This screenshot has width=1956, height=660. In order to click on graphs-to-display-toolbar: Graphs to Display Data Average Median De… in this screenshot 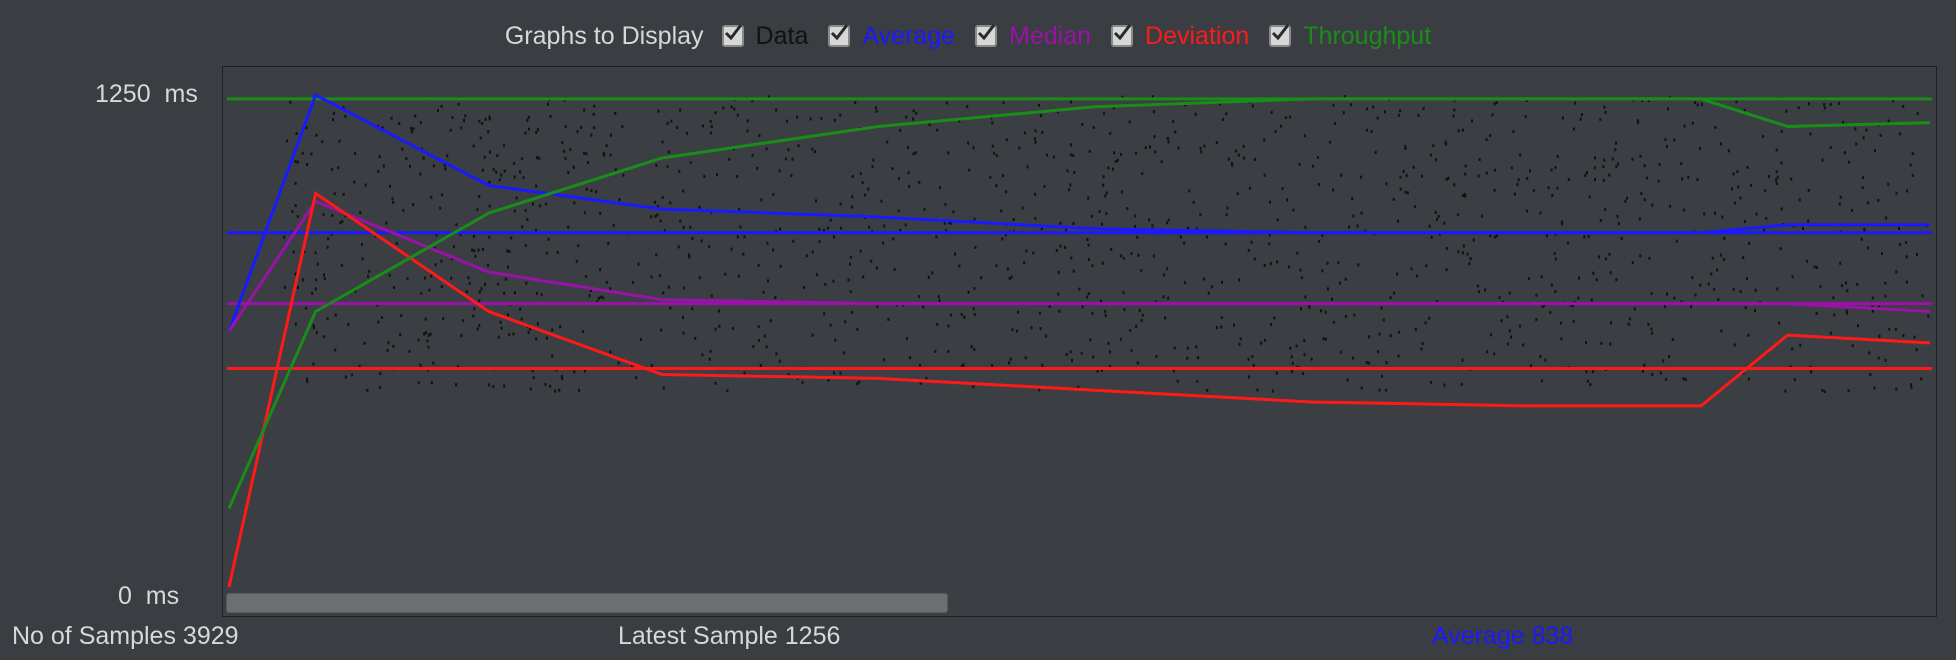, I will do `click(978, 36)`.